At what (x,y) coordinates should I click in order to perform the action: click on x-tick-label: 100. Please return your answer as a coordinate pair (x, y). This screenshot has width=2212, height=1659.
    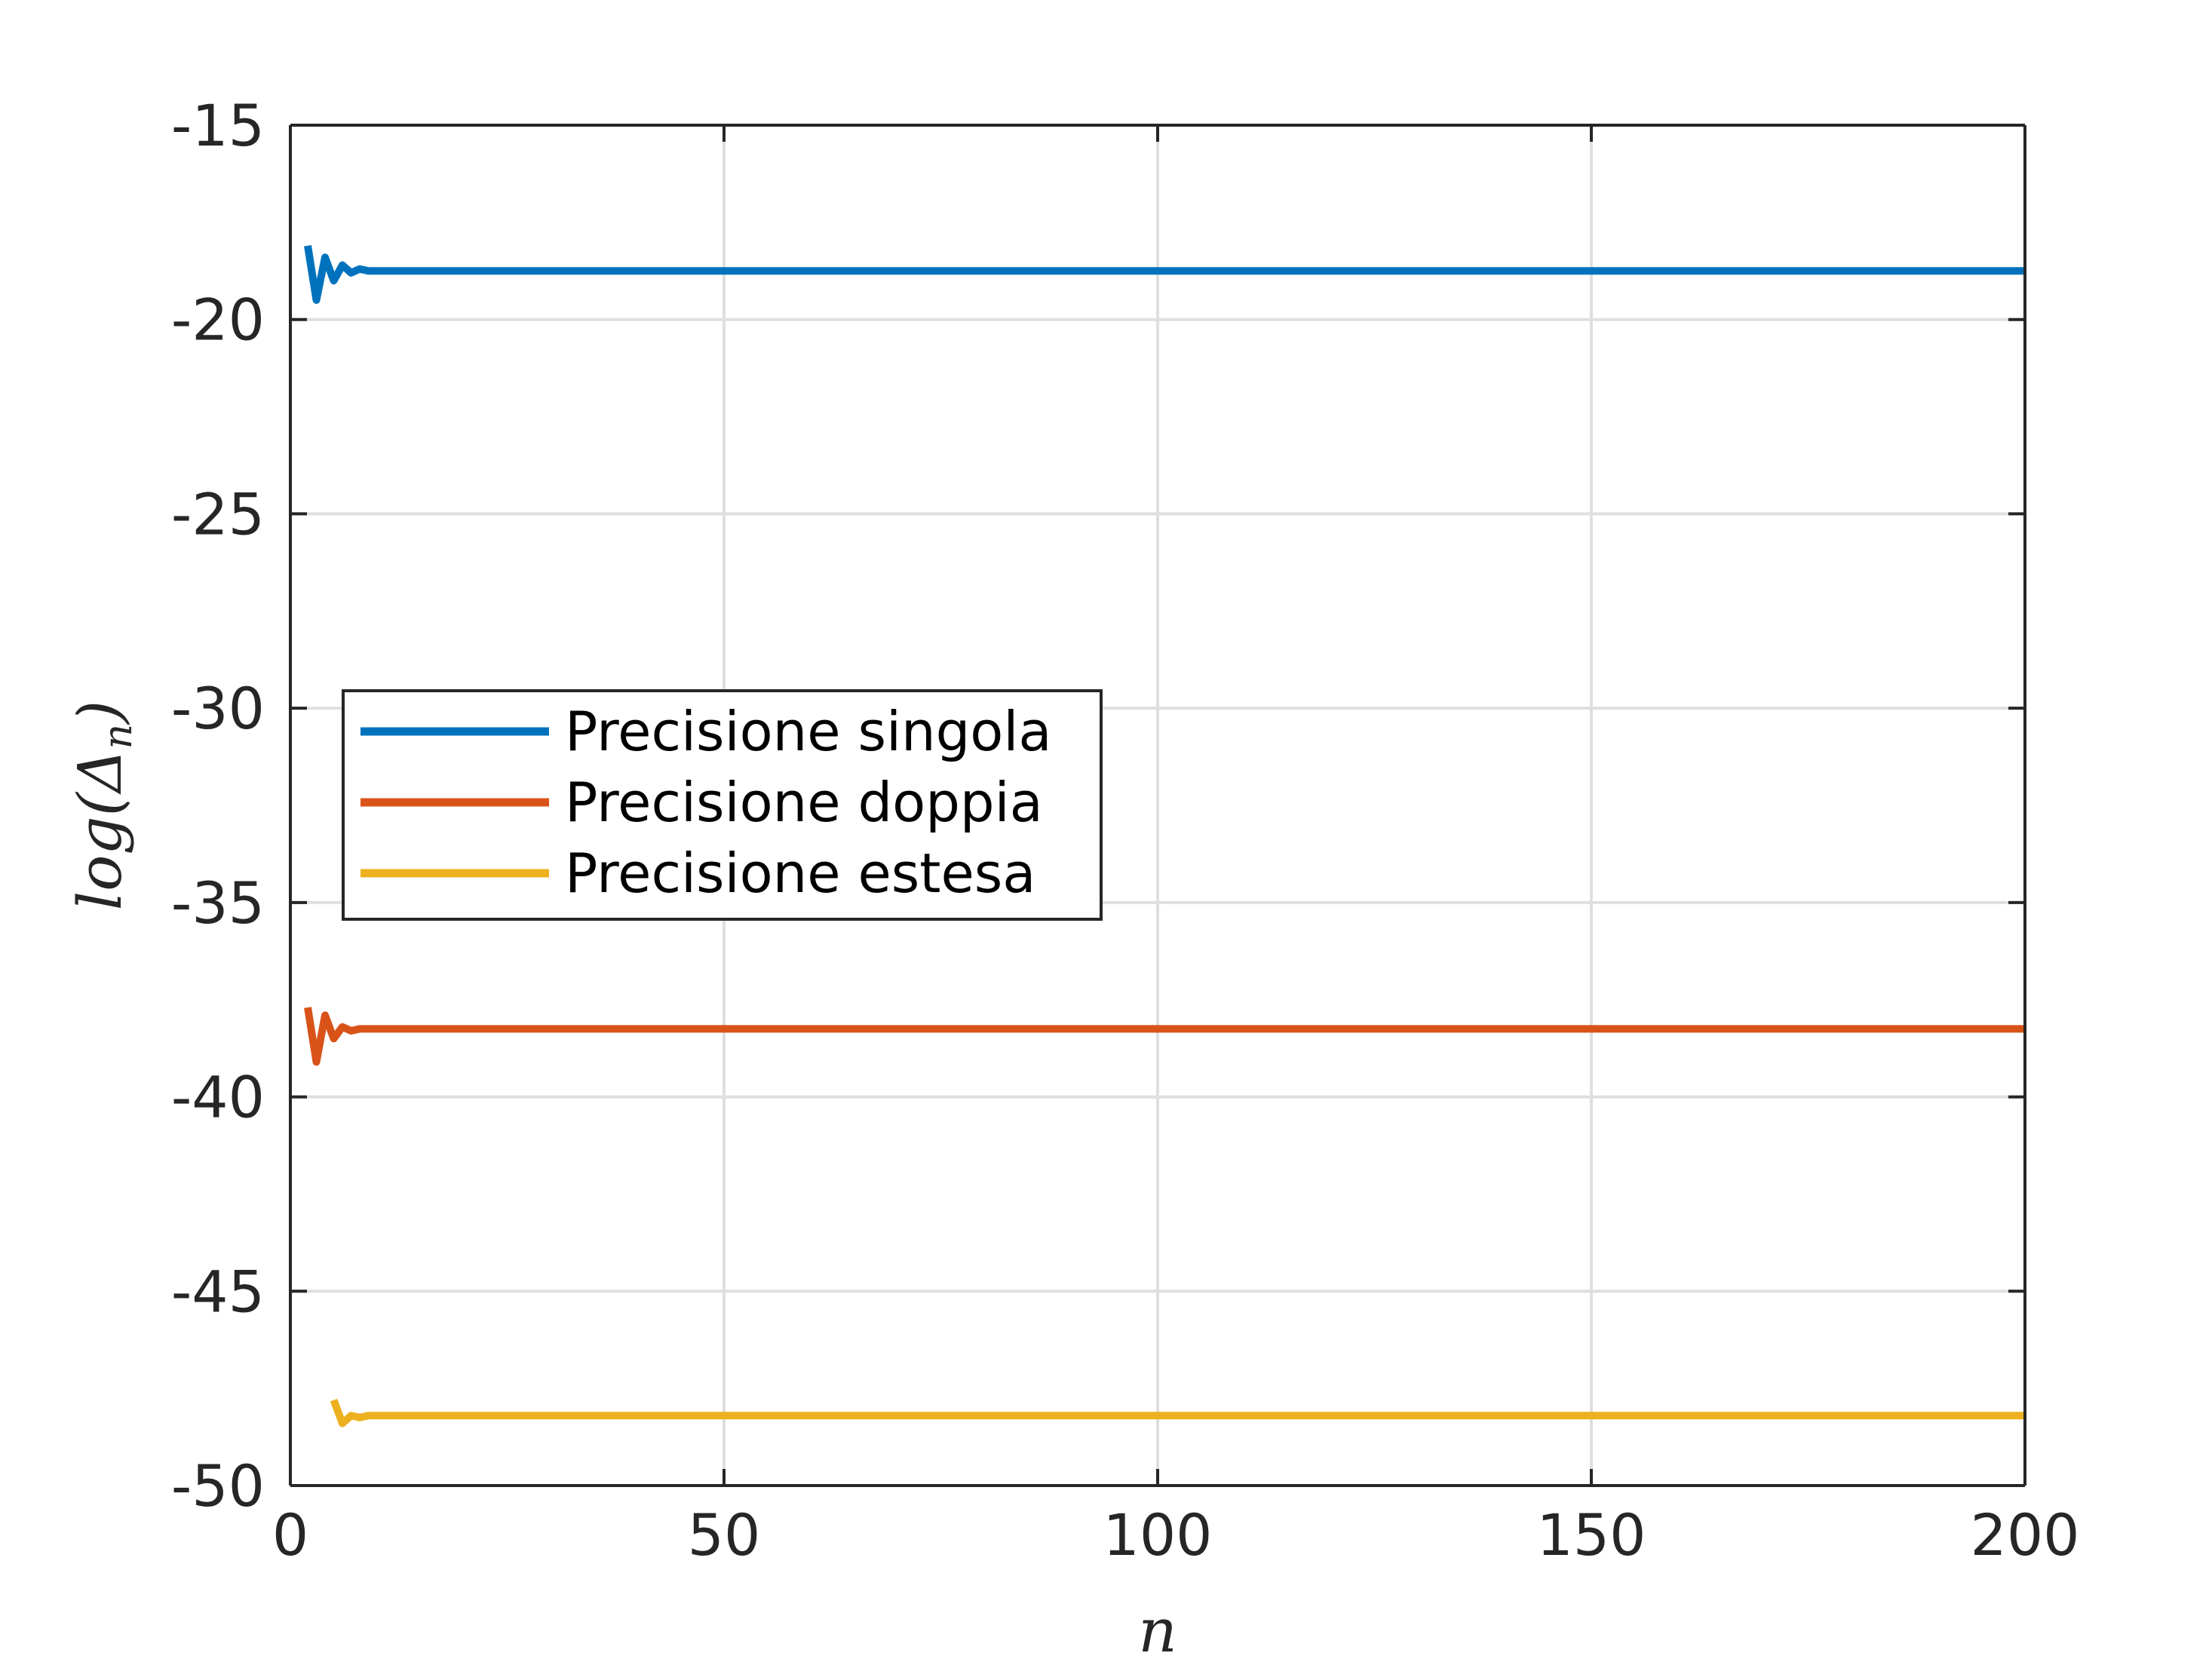
    Looking at the image, I should click on (1157, 1535).